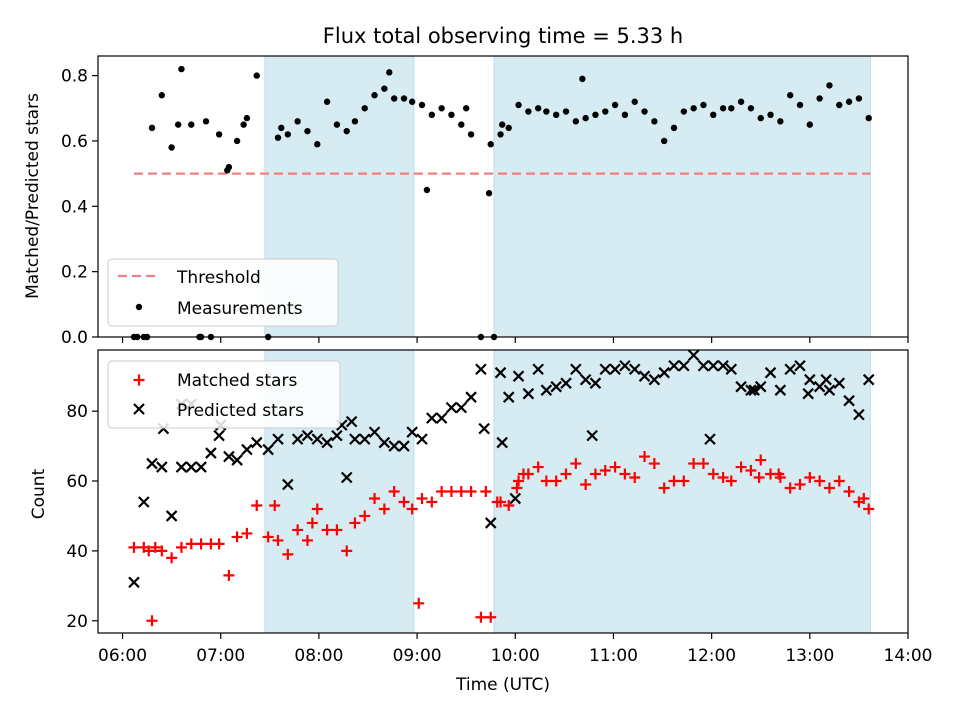 The width and height of the screenshot is (960, 720). I want to click on x-tick-label: 12:00, so click(711, 656).